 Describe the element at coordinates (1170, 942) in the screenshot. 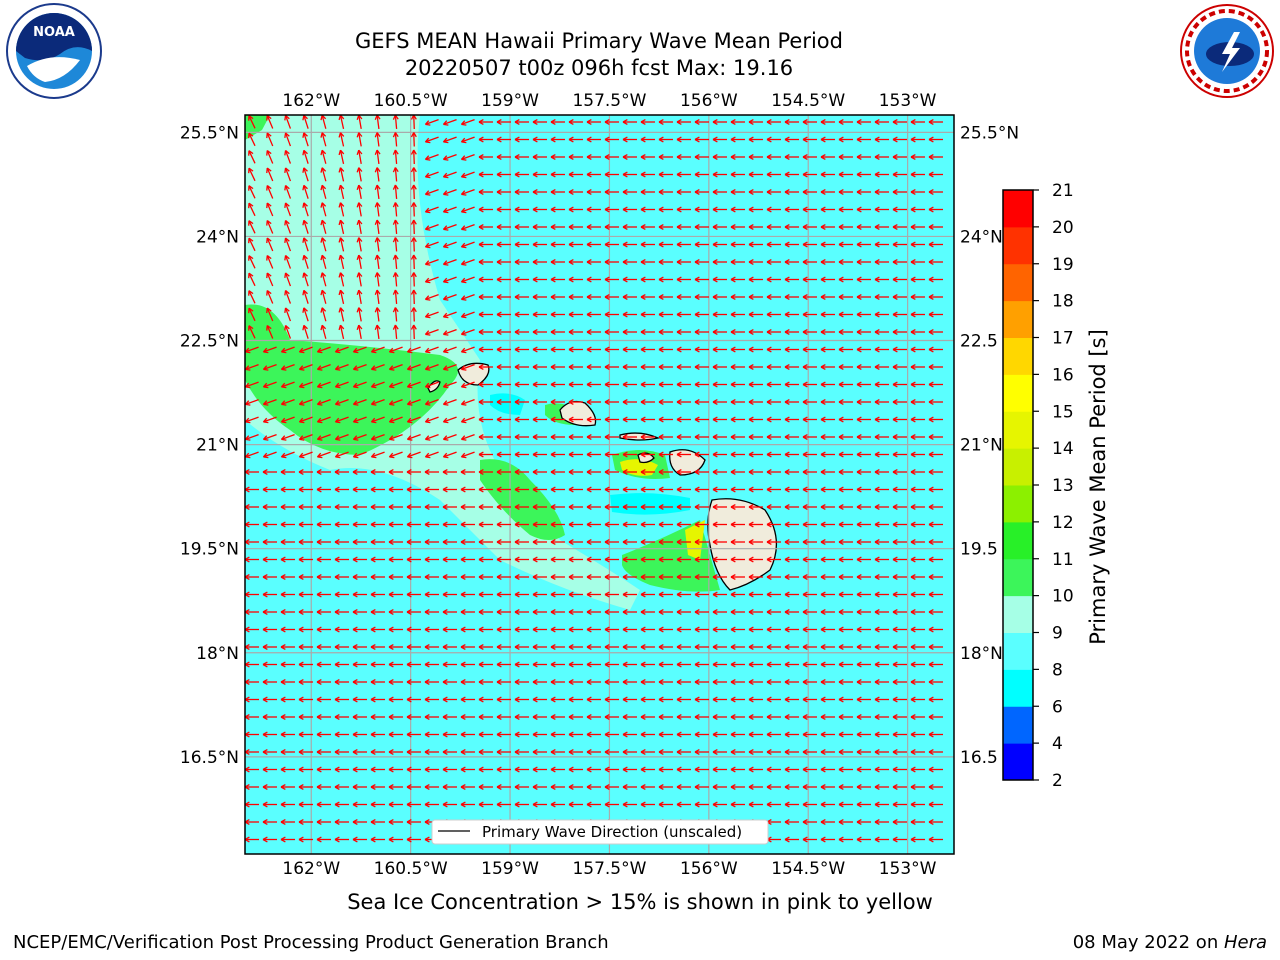

I see `credit-right: 08 May 2022 on Hera` at that location.